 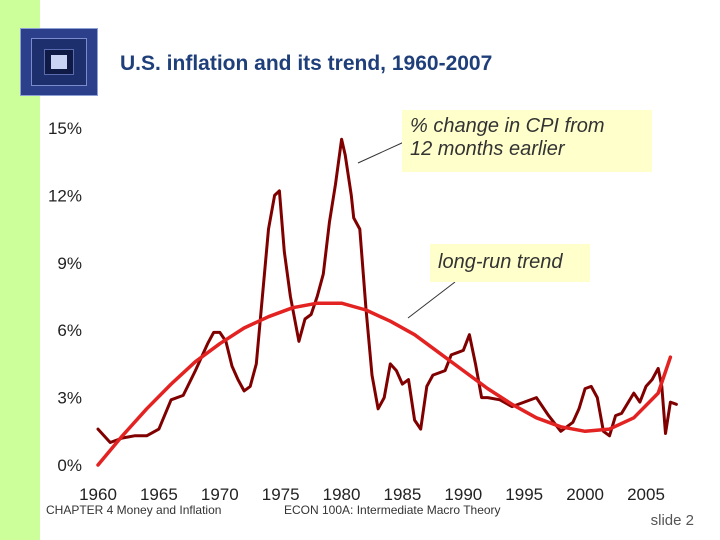 I want to click on slide-number: slide 2, so click(x=672, y=520).